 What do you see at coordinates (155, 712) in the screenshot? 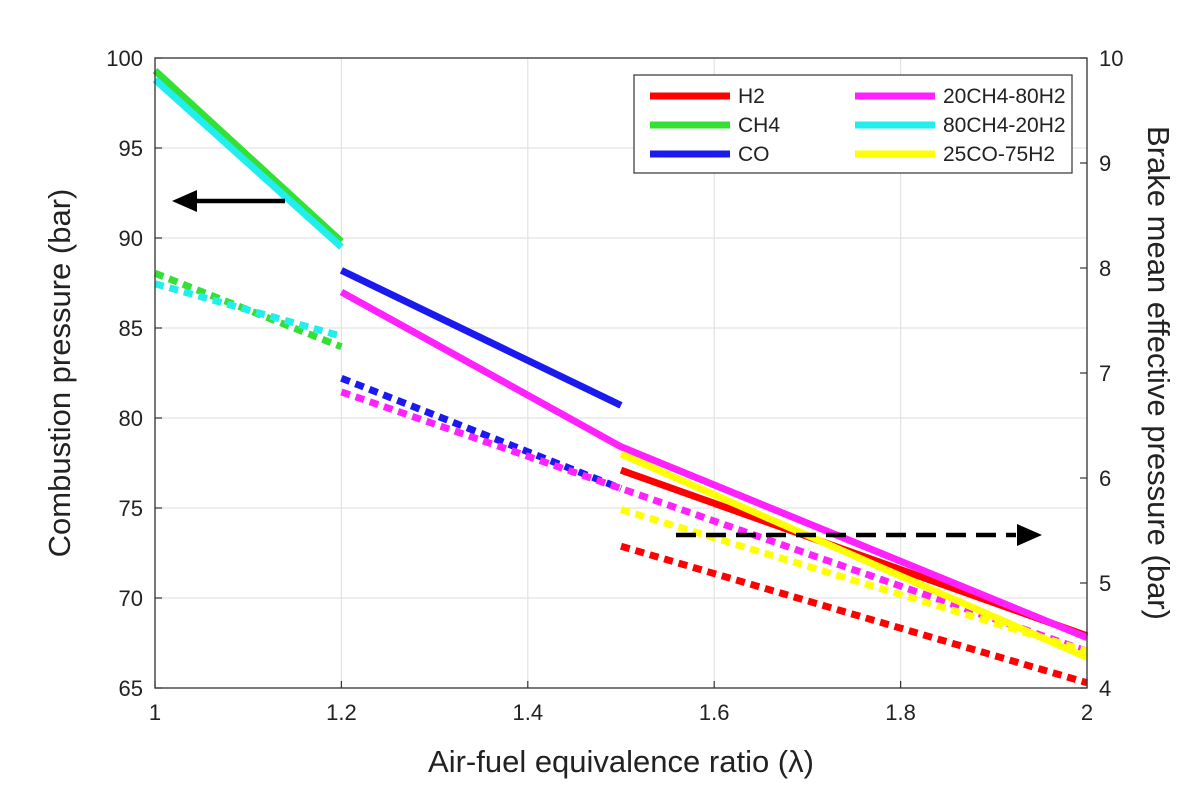
I see `x-tick-label: 1` at bounding box center [155, 712].